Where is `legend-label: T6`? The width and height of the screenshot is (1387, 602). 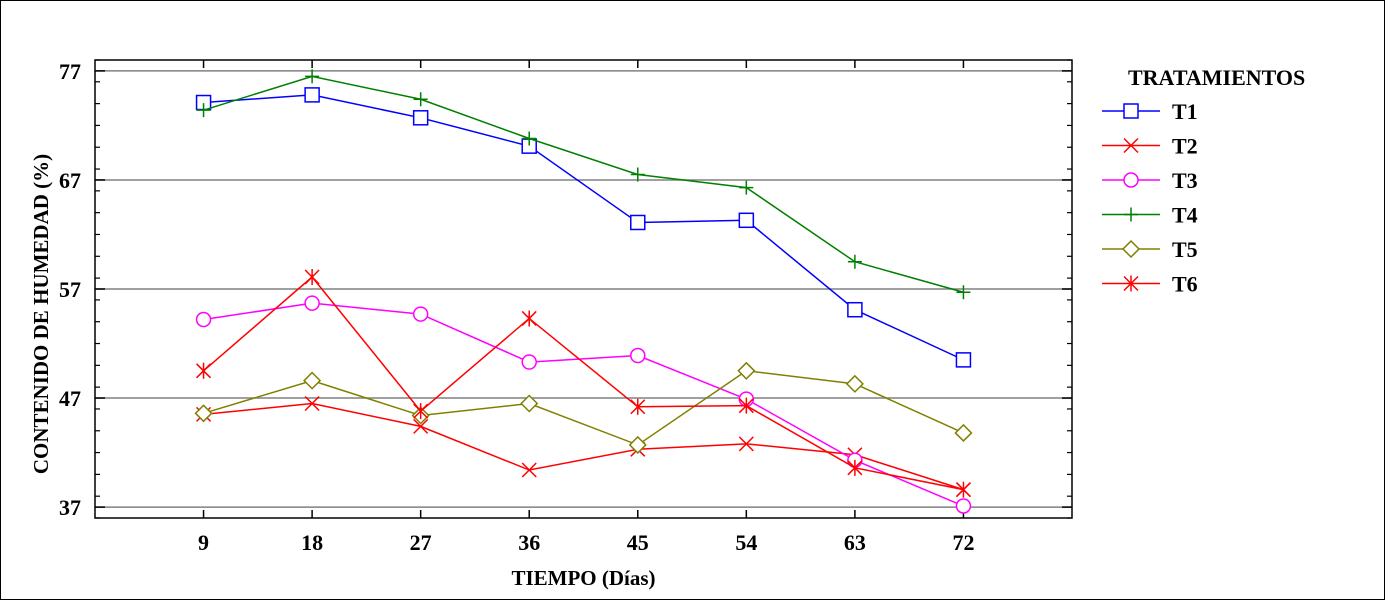
legend-label: T6 is located at coordinates (1185, 284).